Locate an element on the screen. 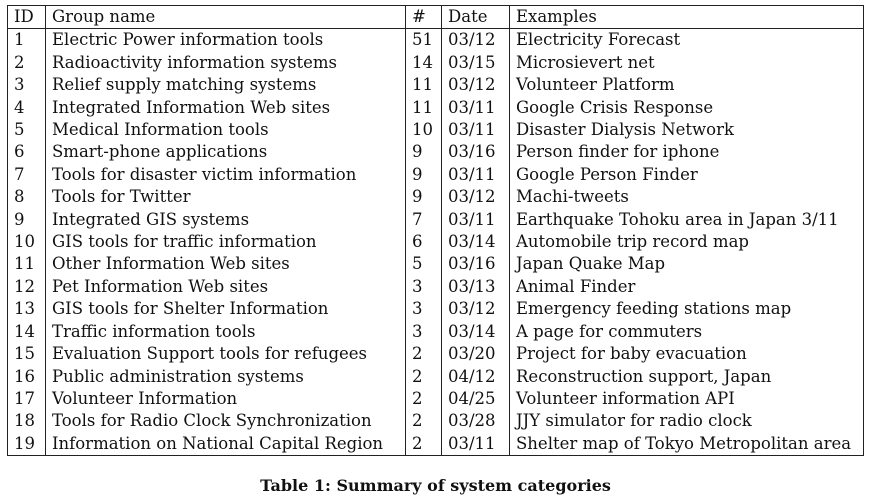 The image size is (871, 501). cell-id: 12 is located at coordinates (26, 287).